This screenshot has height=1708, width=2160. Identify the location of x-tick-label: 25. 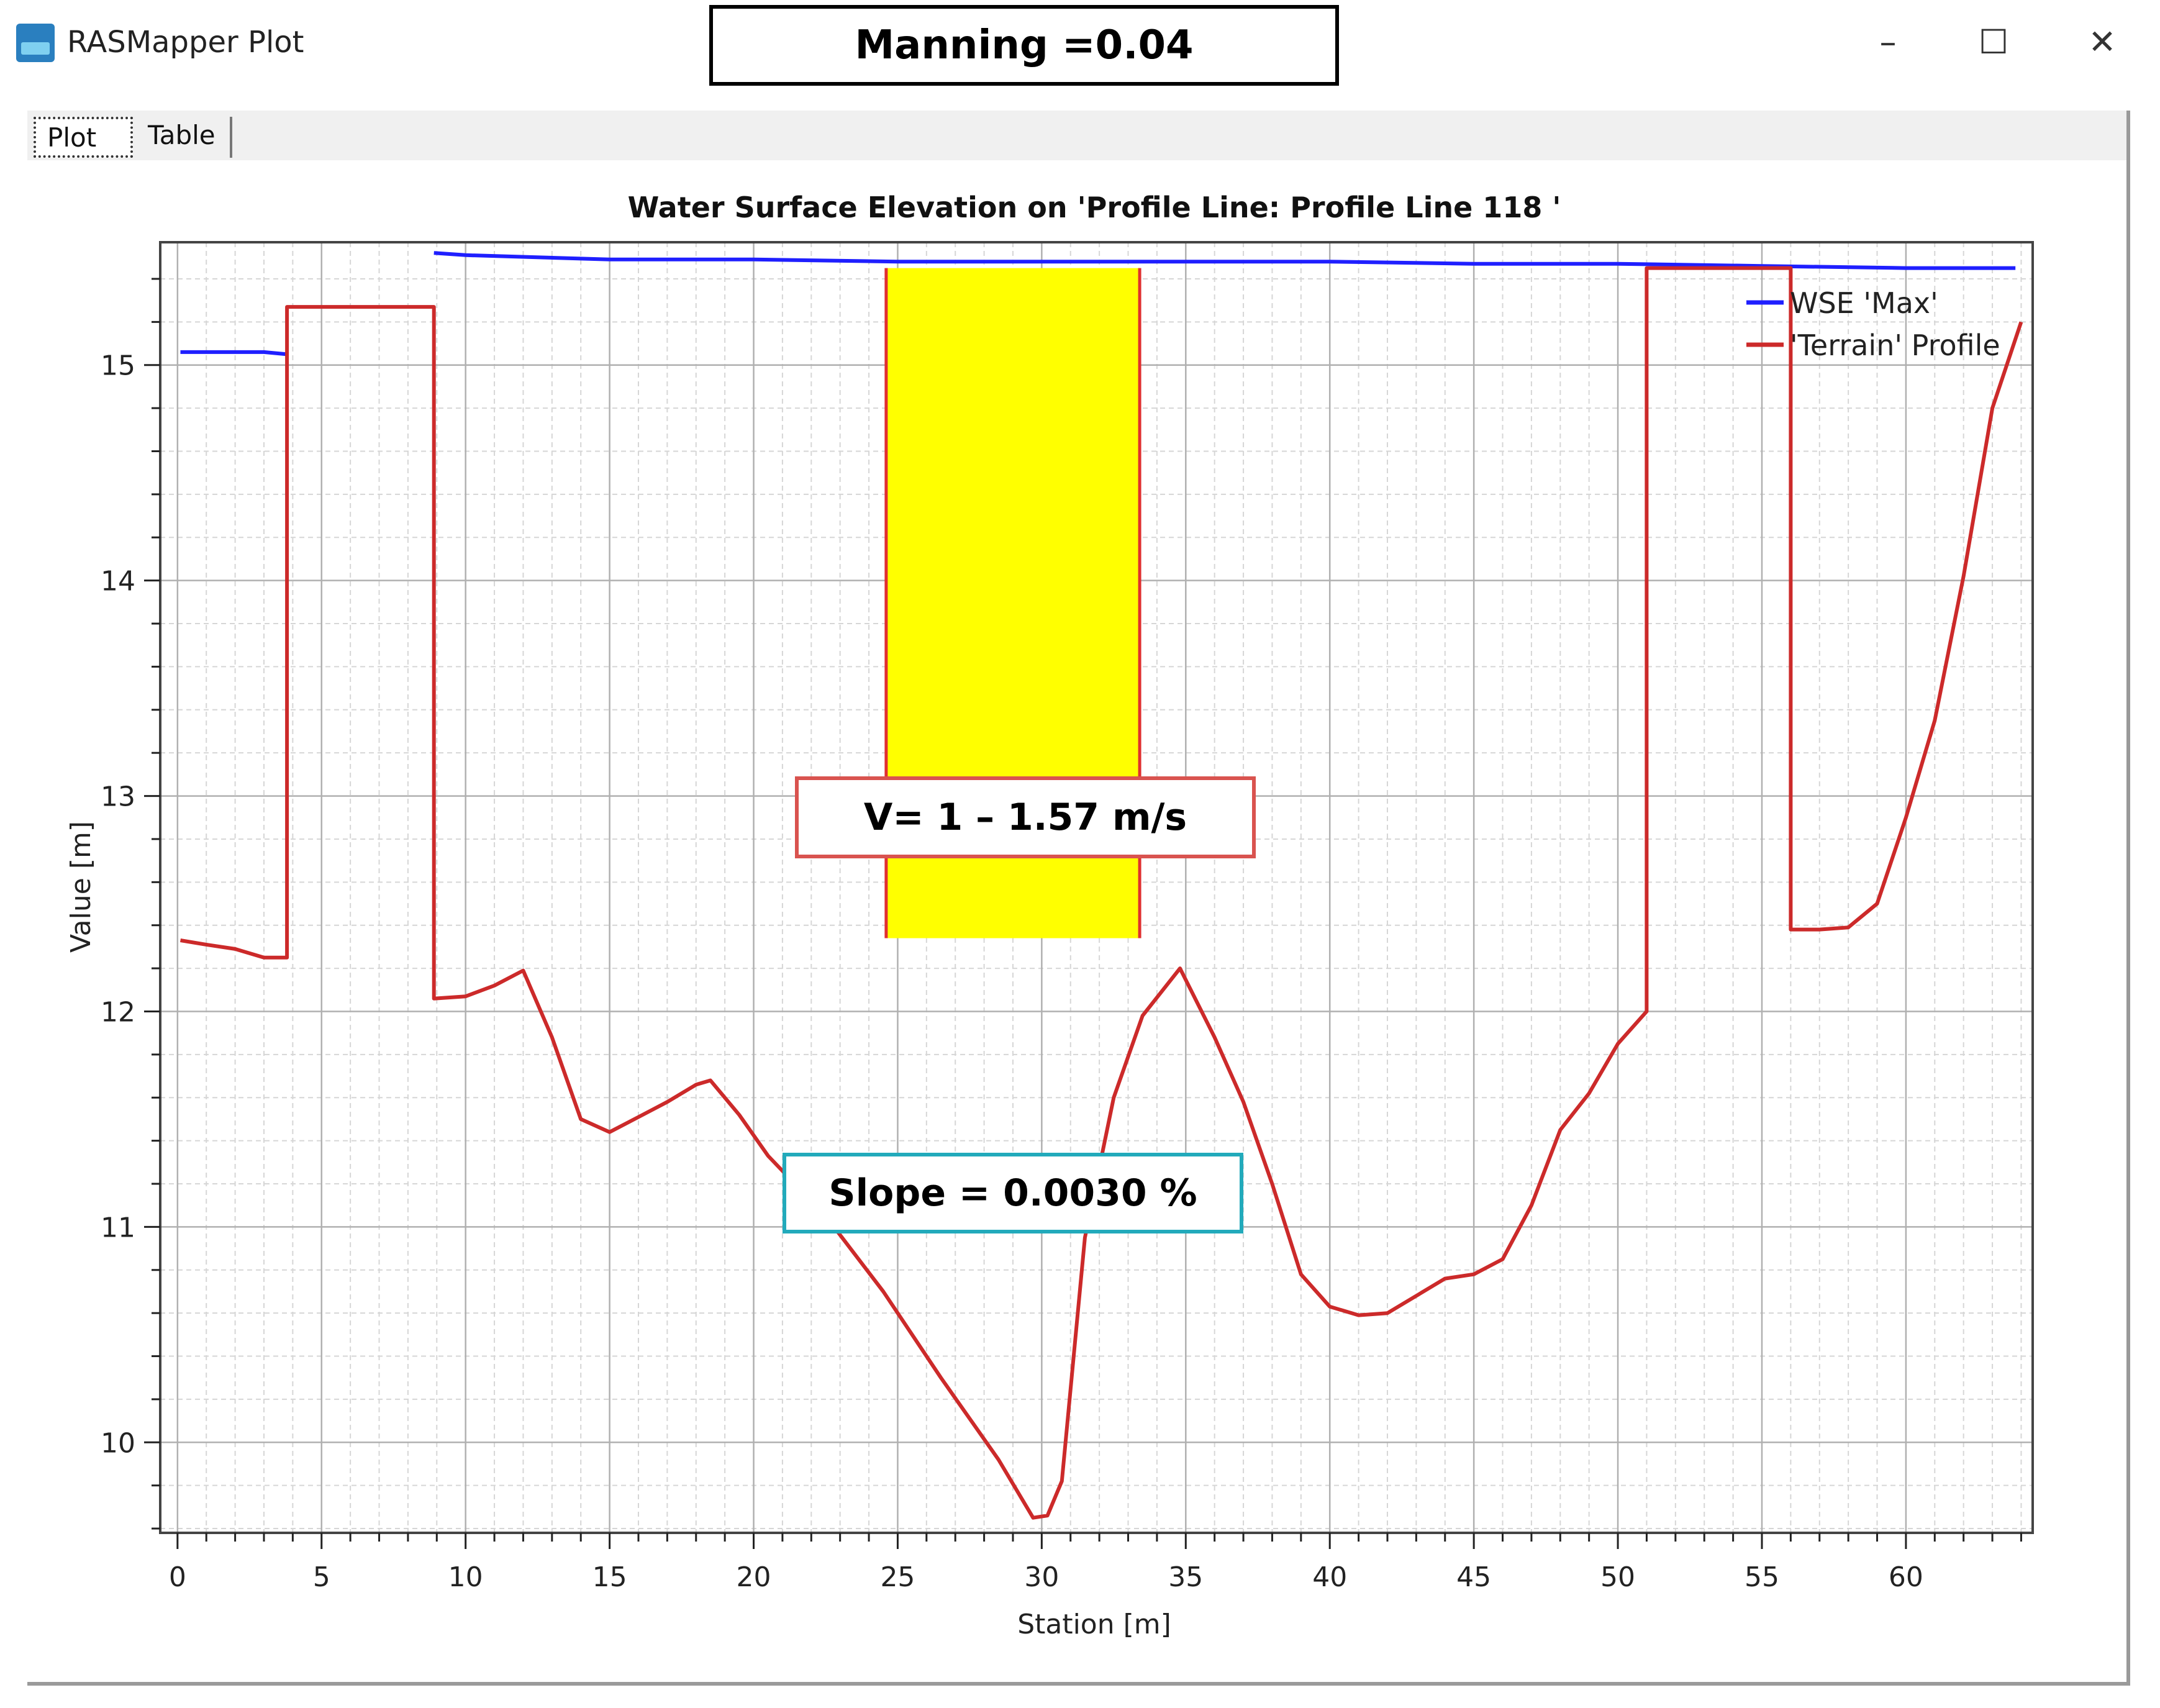
(897, 1577).